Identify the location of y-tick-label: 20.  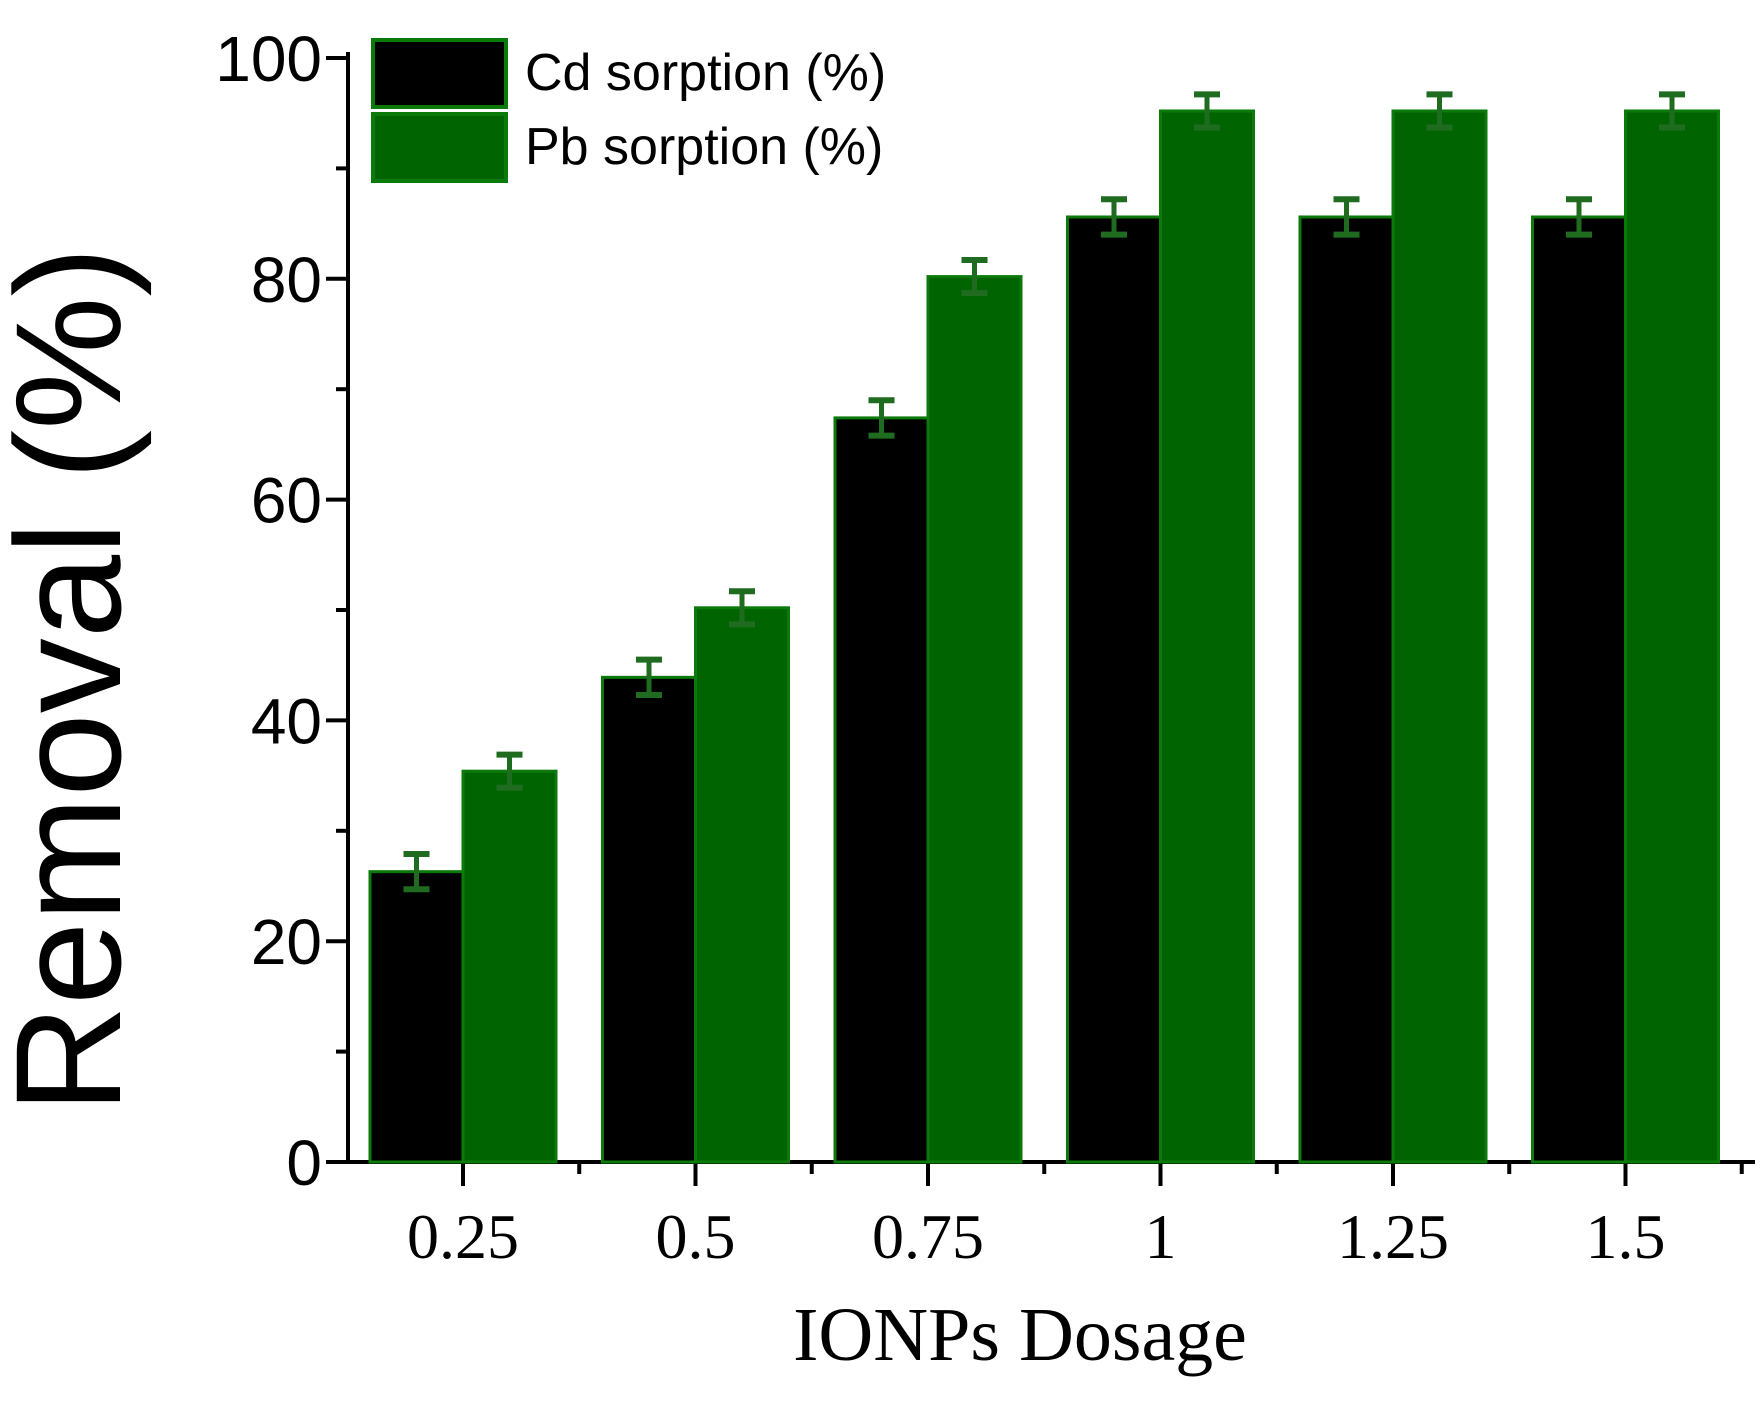
(286, 942).